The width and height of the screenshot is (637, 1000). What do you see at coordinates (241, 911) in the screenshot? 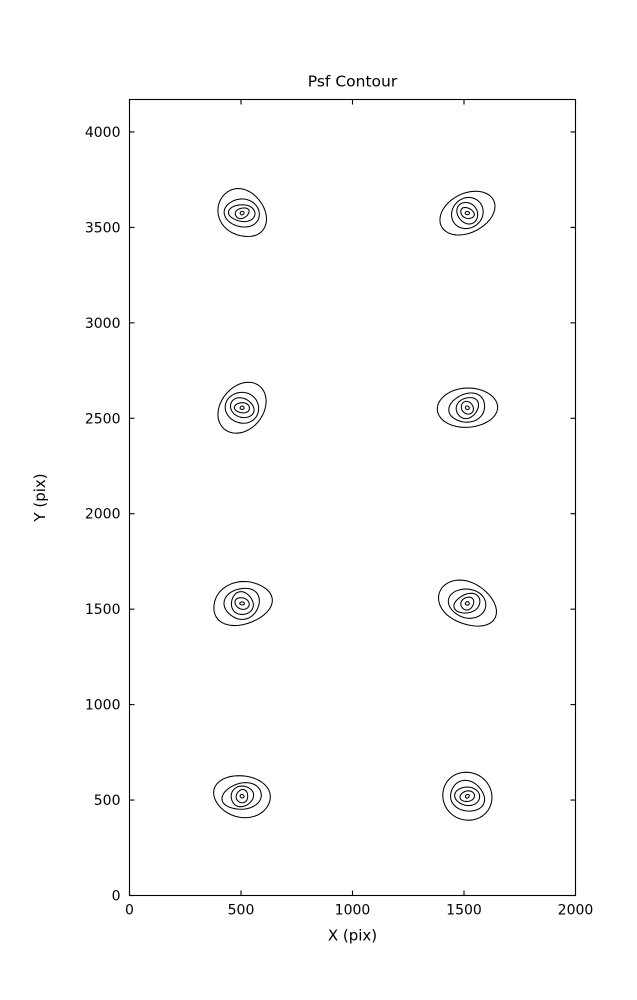
I see `x-tick-label: 500` at bounding box center [241, 911].